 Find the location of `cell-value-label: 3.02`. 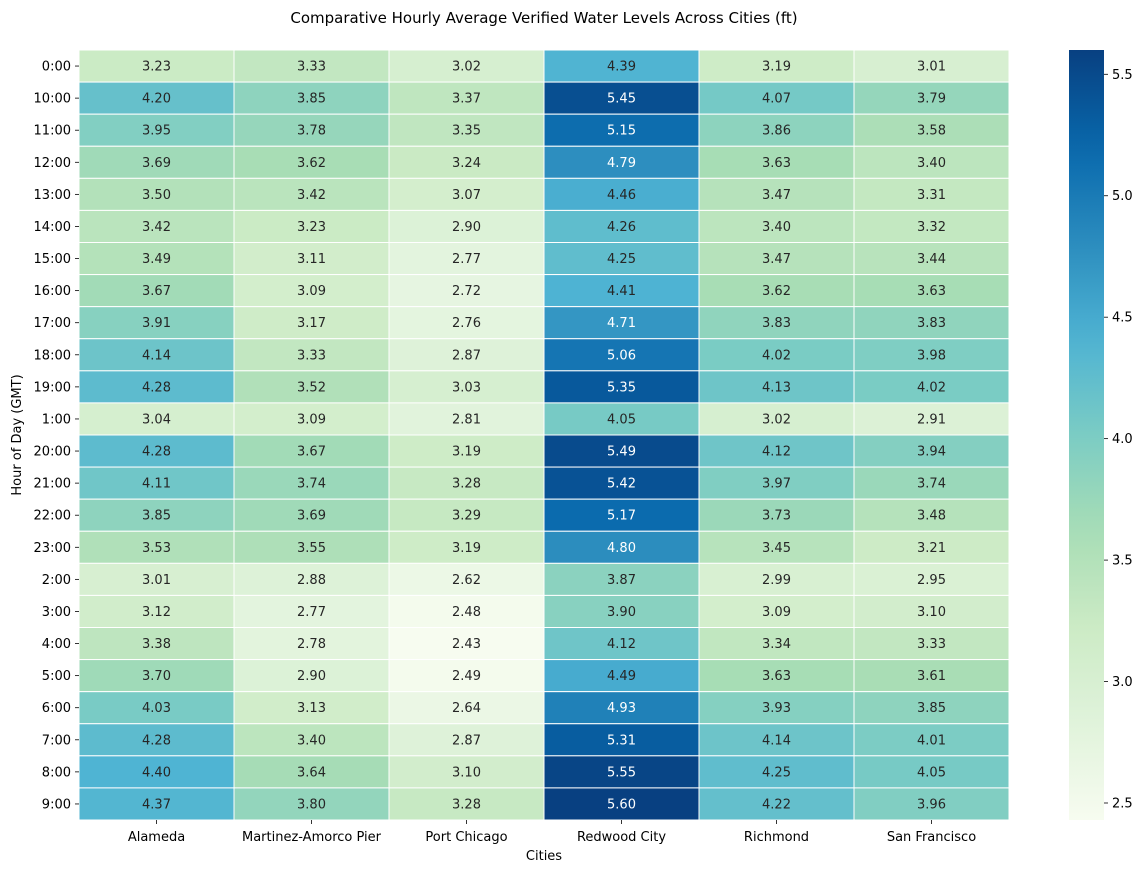

cell-value-label: 3.02 is located at coordinates (776, 419).